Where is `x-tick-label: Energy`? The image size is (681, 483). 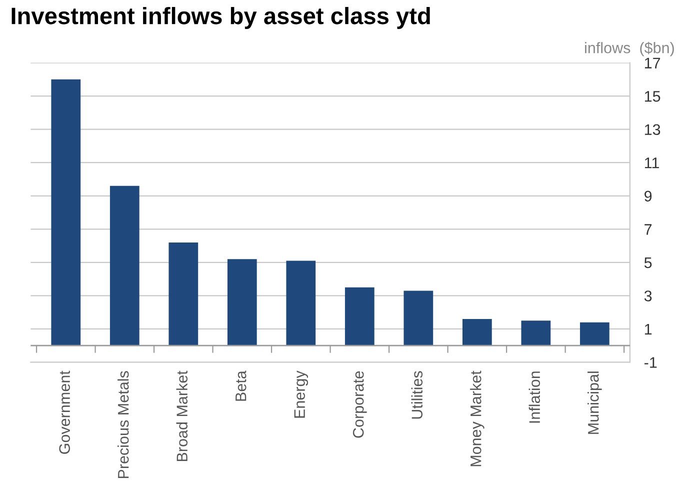
x-tick-label: Energy is located at coordinates (301, 394).